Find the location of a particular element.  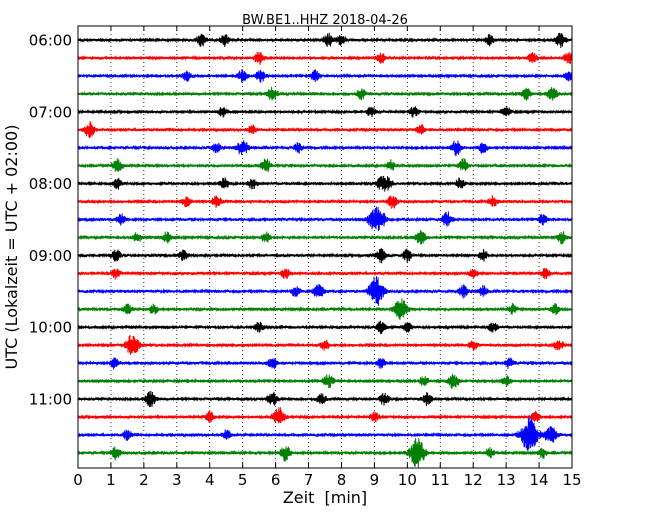

y-tick-label: 09:00 is located at coordinates (50, 256).